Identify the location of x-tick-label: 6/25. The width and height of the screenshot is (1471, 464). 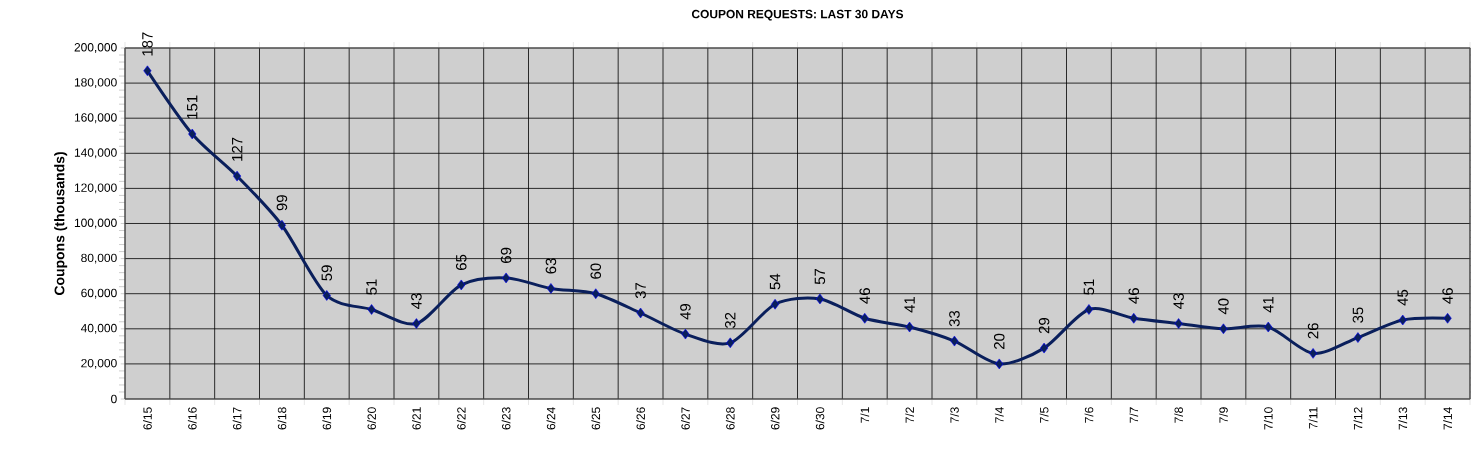
(596, 418).